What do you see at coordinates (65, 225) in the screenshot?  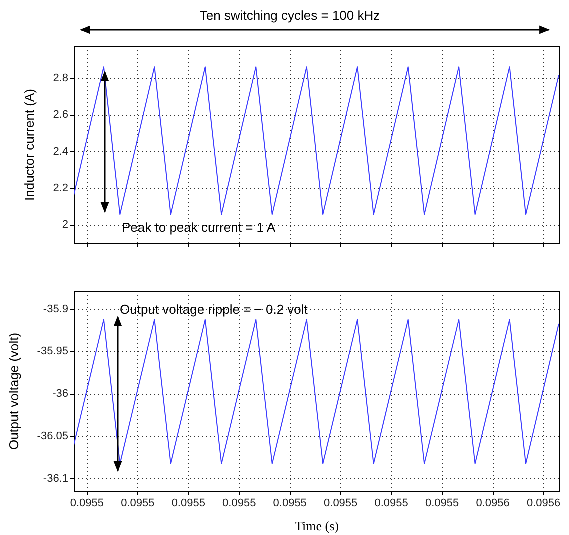 I see `y-tick-label: 2` at bounding box center [65, 225].